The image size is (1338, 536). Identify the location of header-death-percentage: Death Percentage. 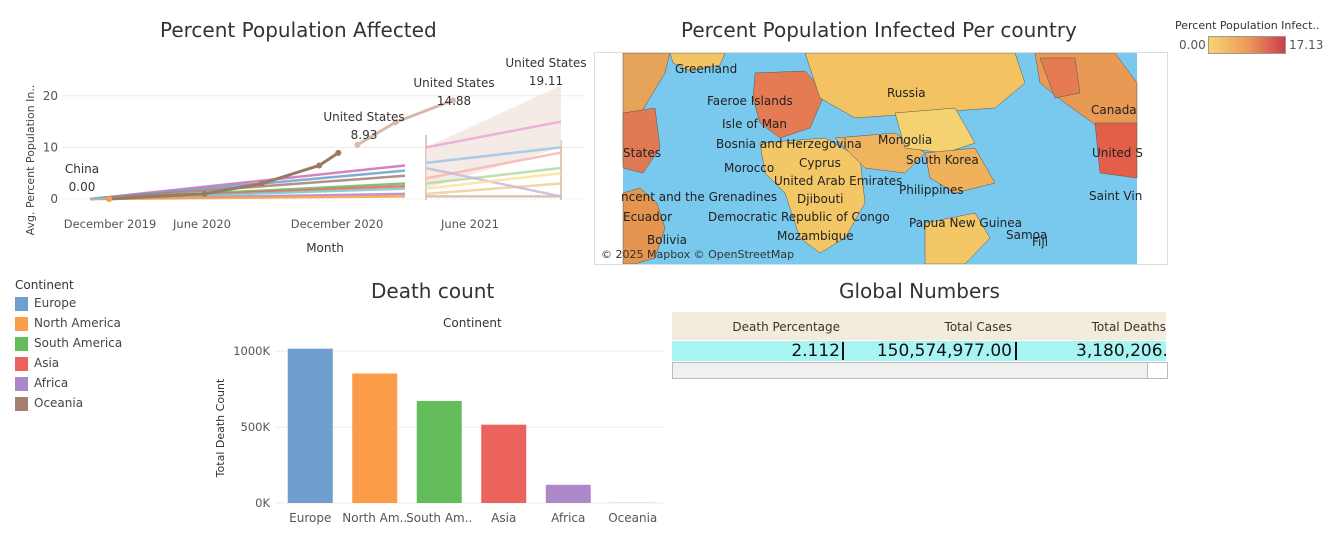
(786, 327).